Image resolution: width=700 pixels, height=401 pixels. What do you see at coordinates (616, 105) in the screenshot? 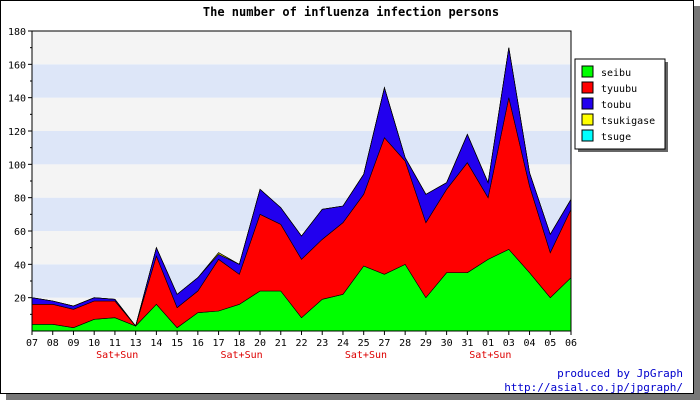
I see `legend-label-toubu: toubu` at bounding box center [616, 105].